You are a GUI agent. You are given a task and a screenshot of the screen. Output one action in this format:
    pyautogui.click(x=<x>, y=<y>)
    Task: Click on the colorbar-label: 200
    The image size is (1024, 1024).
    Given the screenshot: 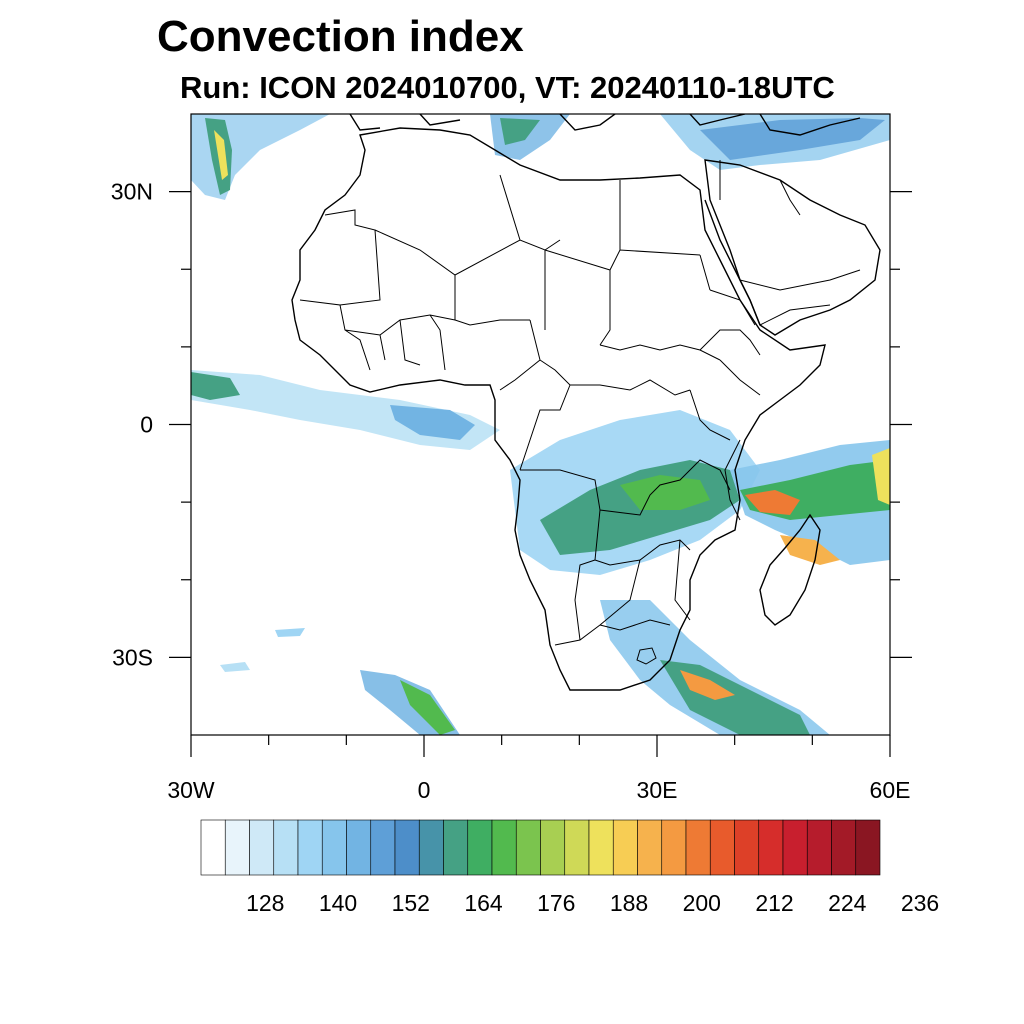 What is the action you would take?
    pyautogui.click(x=702, y=903)
    